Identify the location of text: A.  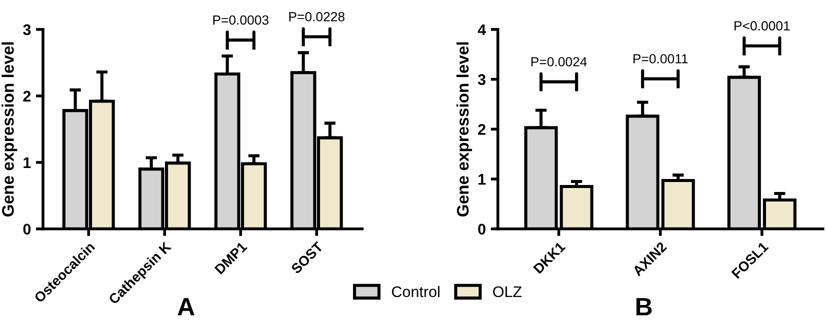
(186, 307).